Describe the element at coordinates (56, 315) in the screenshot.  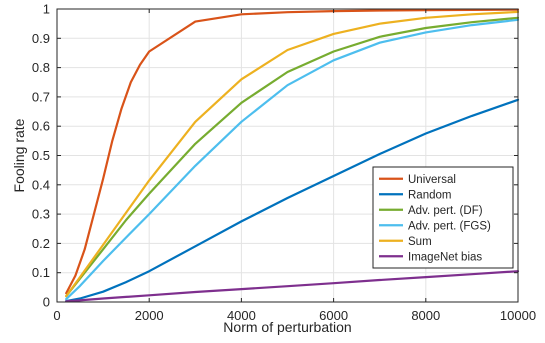
I see `x-tick-label: 0` at that location.